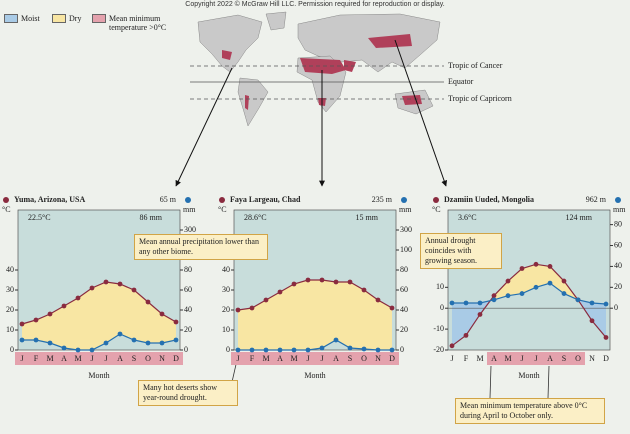  What do you see at coordinates (226, 329) in the screenshot?
I see `y-tick-label: 10` at bounding box center [226, 329].